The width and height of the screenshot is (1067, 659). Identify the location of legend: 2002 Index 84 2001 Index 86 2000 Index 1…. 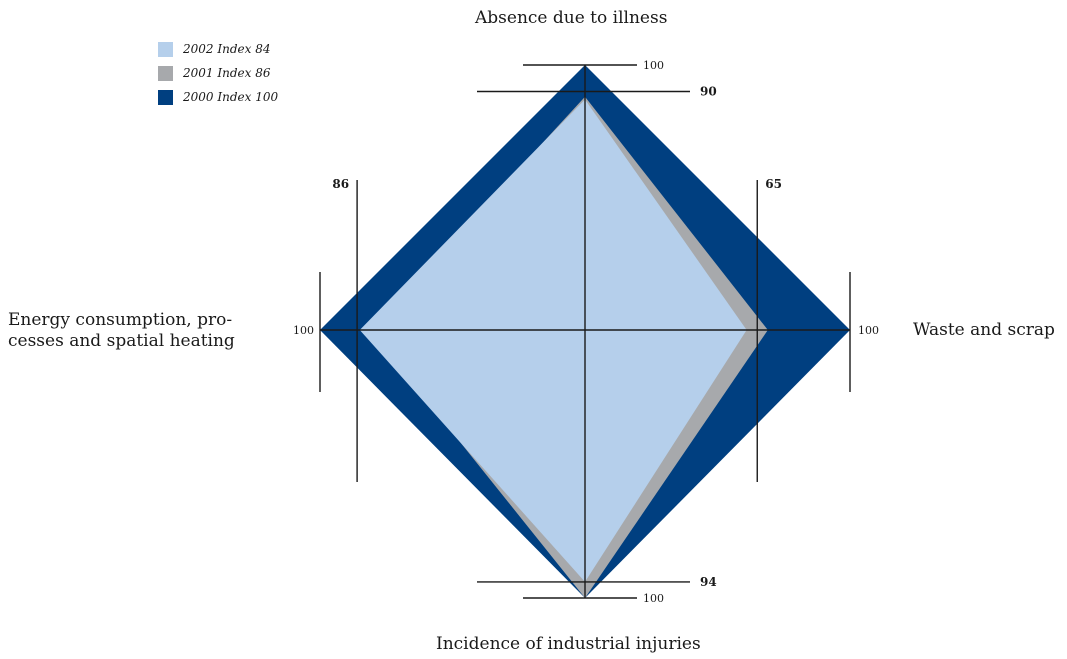
(218, 73).